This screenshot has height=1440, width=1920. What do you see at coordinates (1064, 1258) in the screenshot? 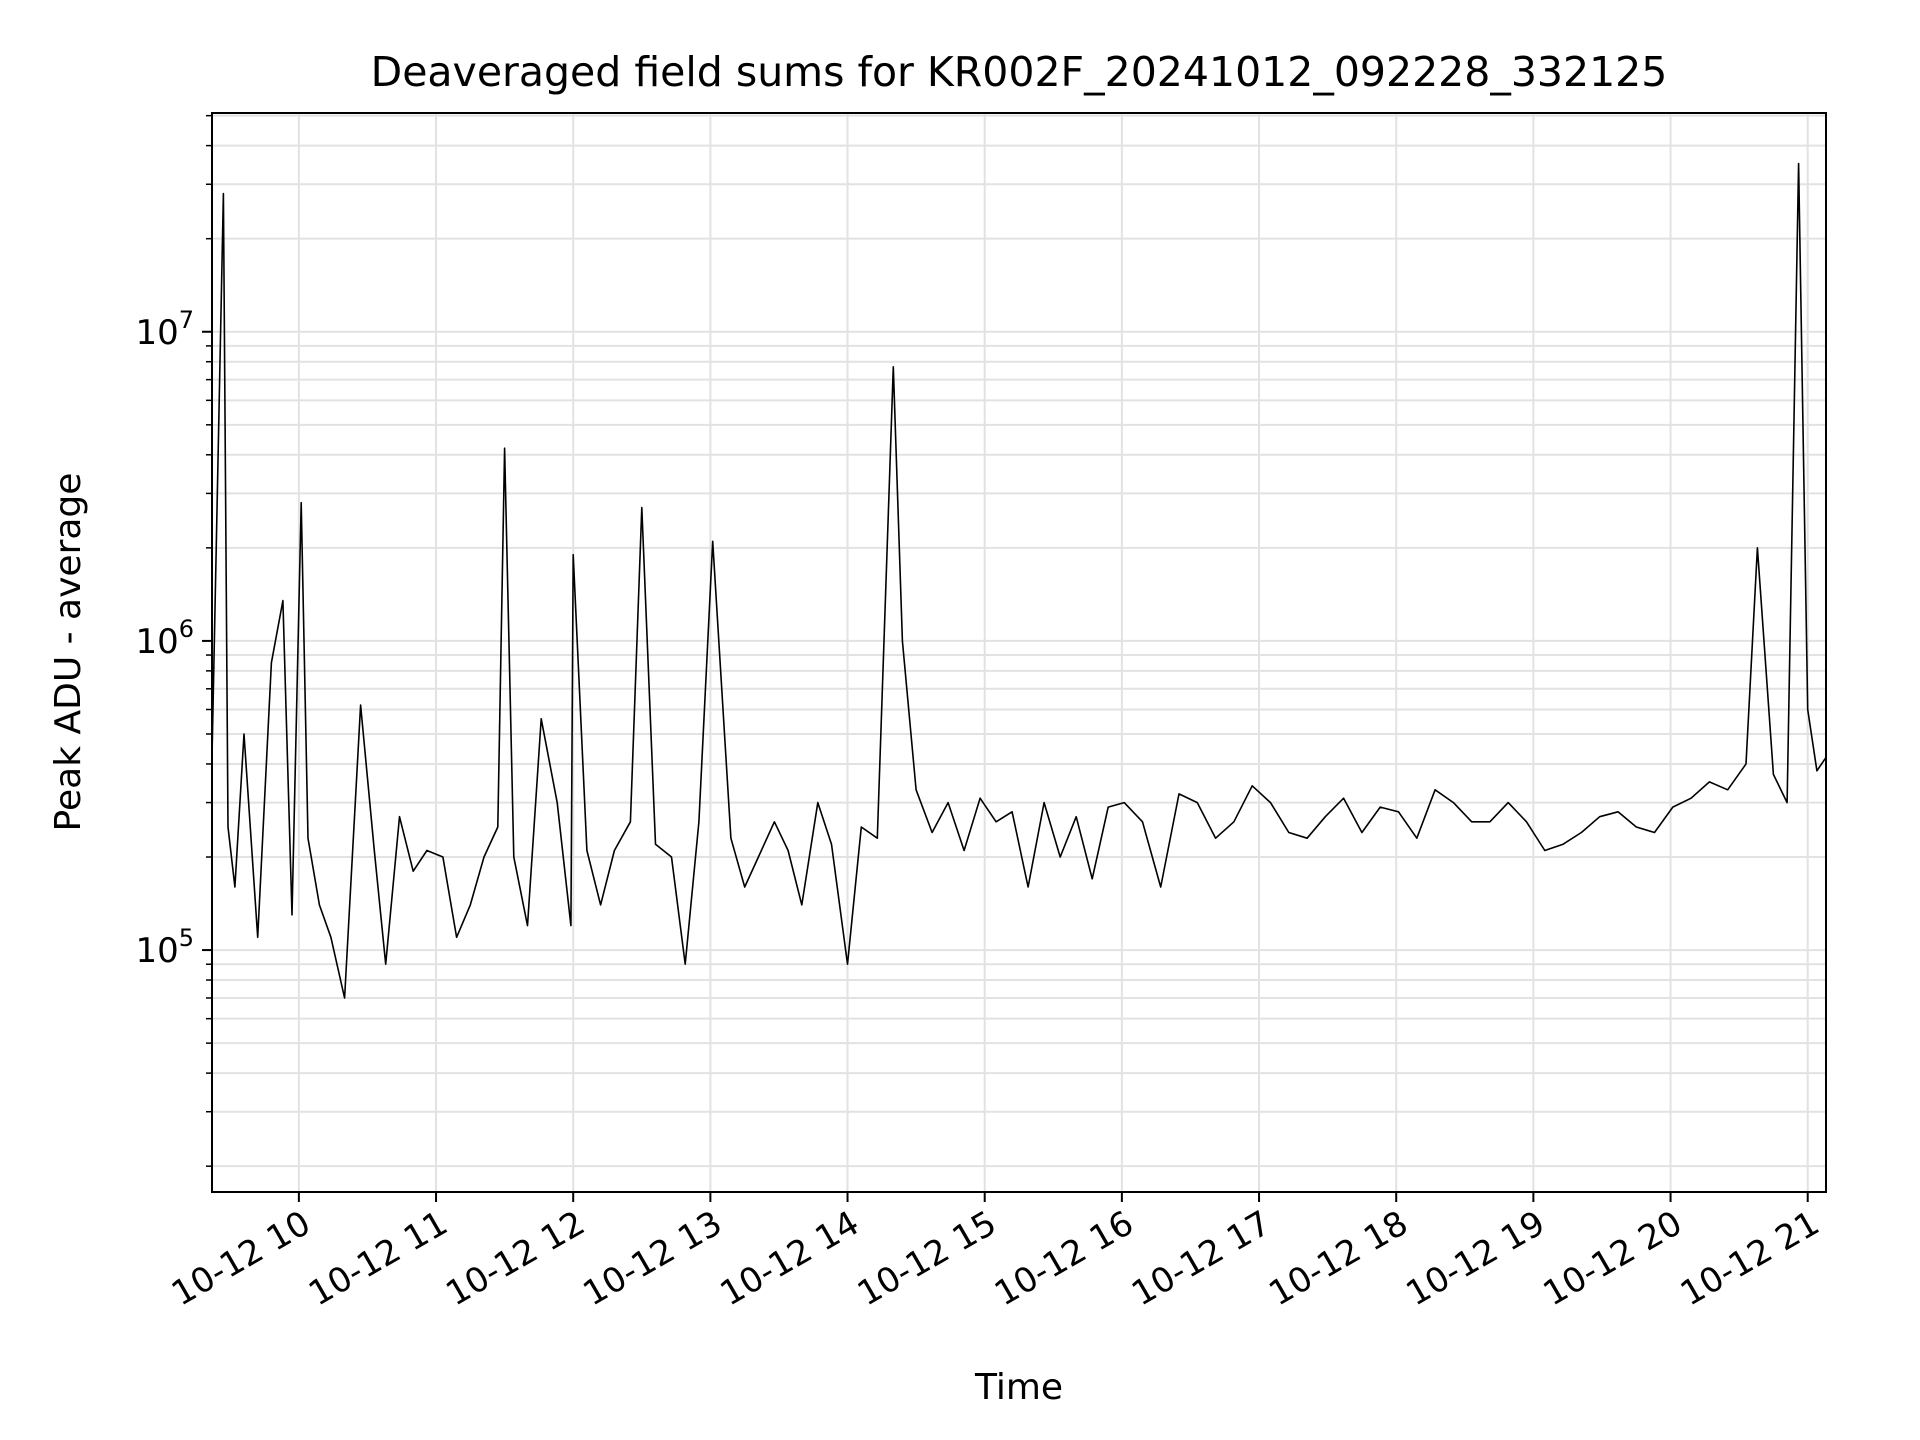
I see `x-tick-label: 10-12 16` at bounding box center [1064, 1258].